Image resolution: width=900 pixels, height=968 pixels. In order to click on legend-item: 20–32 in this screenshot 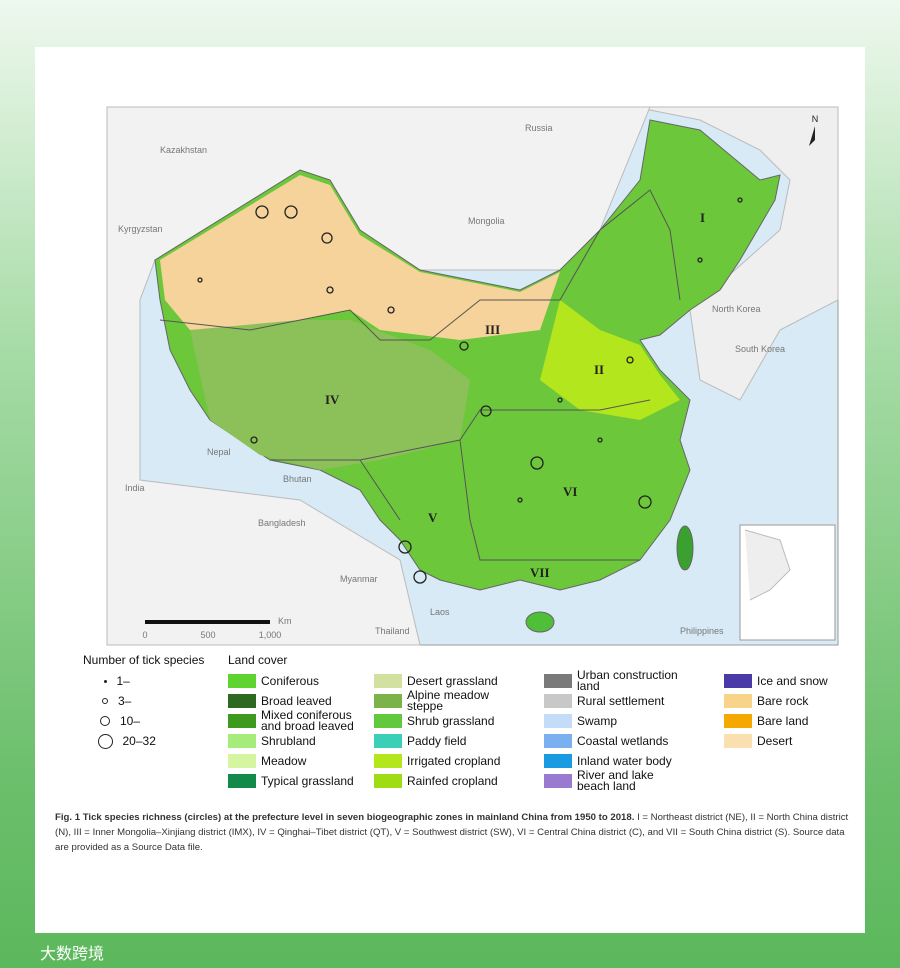, I will do `click(143, 741)`.